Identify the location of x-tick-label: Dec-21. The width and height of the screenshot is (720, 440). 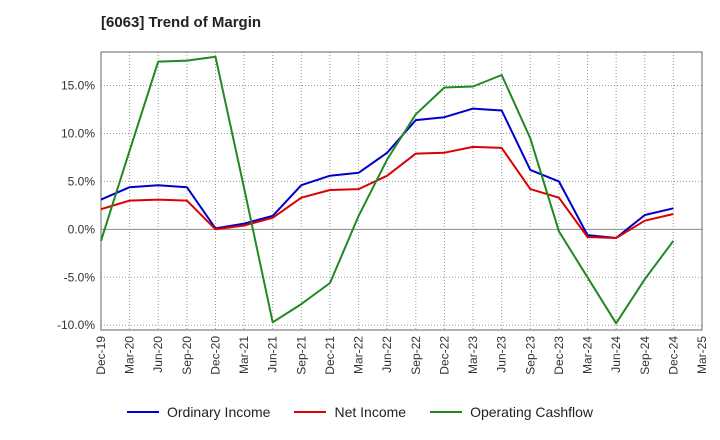
(330, 355).